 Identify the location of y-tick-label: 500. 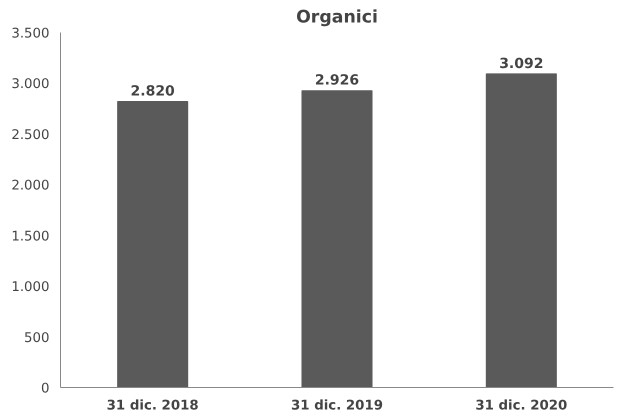
(37, 338).